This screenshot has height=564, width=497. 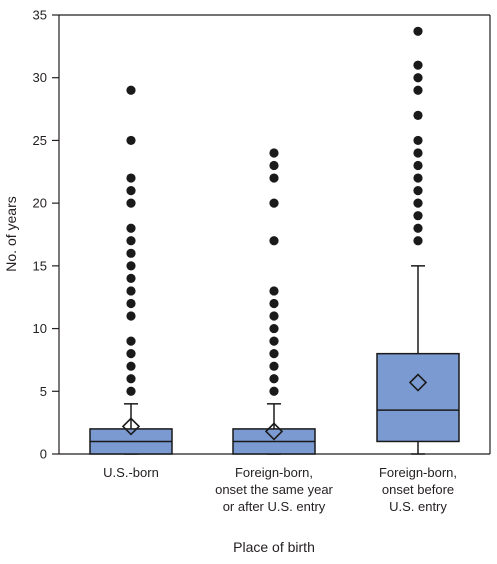 What do you see at coordinates (43, 454) in the screenshot?
I see `y-tick-label: 0` at bounding box center [43, 454].